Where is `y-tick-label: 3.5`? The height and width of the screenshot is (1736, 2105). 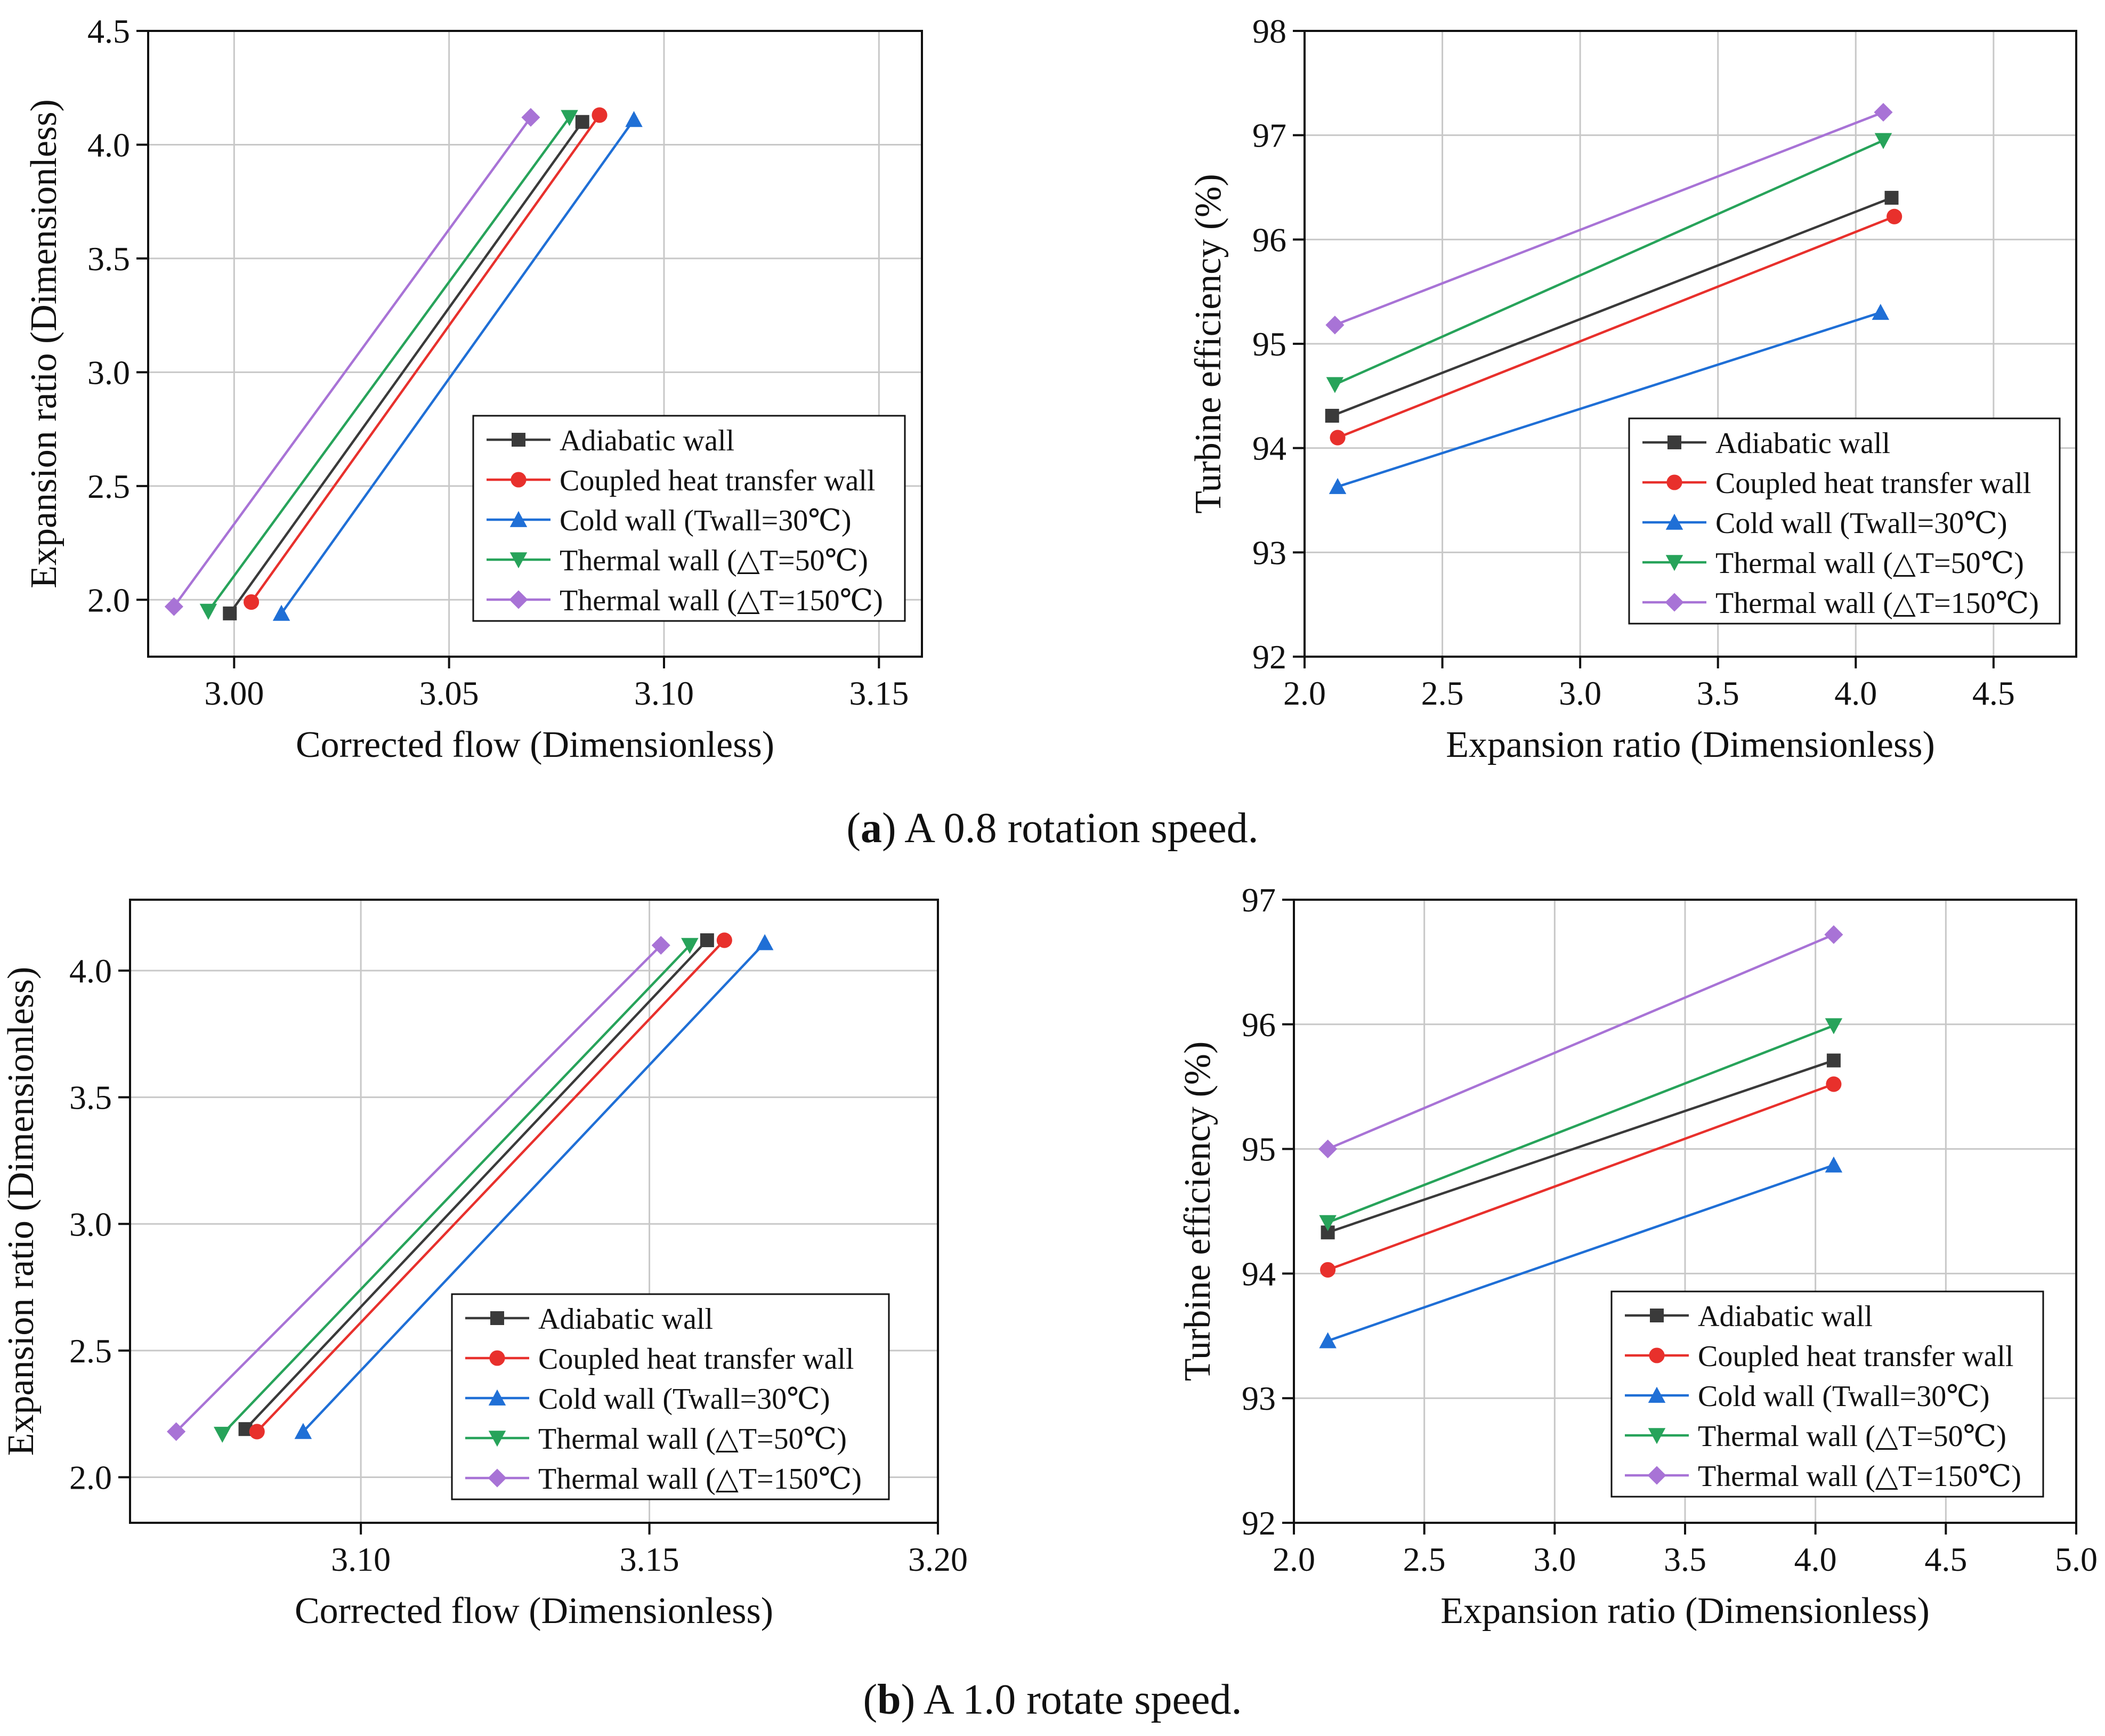
y-tick-label: 3.5 is located at coordinates (90, 1098).